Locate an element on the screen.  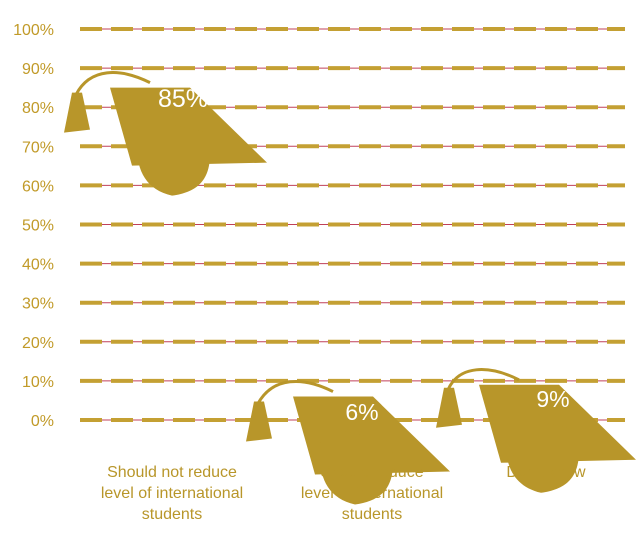
y-tick-label: 90% is located at coordinates (38, 69).